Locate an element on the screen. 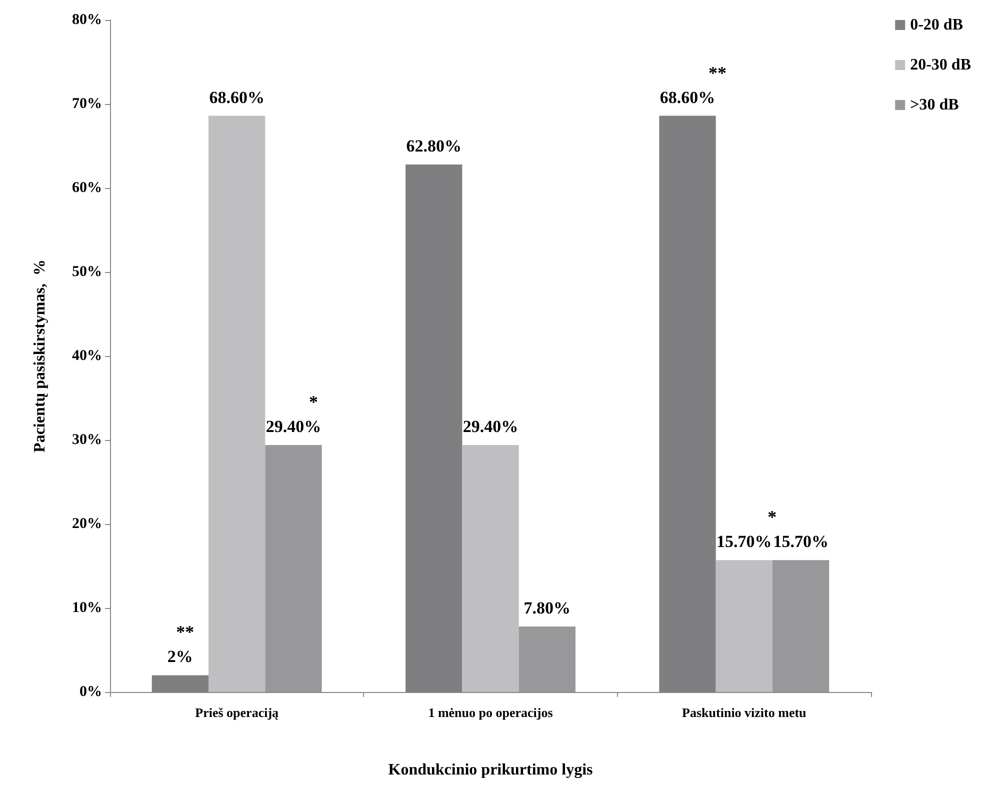  data-label: 2% is located at coordinates (180, 656).